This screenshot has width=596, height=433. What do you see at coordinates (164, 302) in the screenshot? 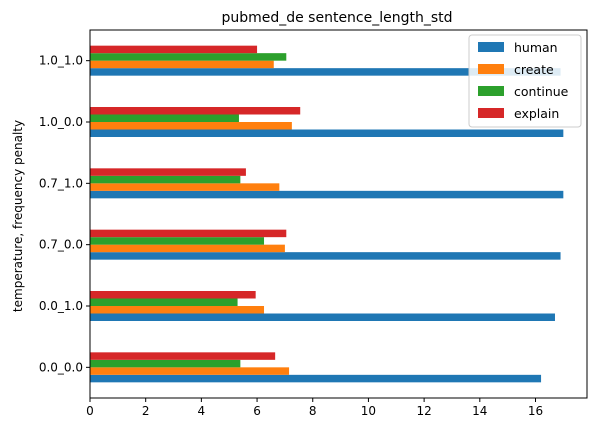
I see `bar-continue-0.0_1.0` at bounding box center [164, 302].